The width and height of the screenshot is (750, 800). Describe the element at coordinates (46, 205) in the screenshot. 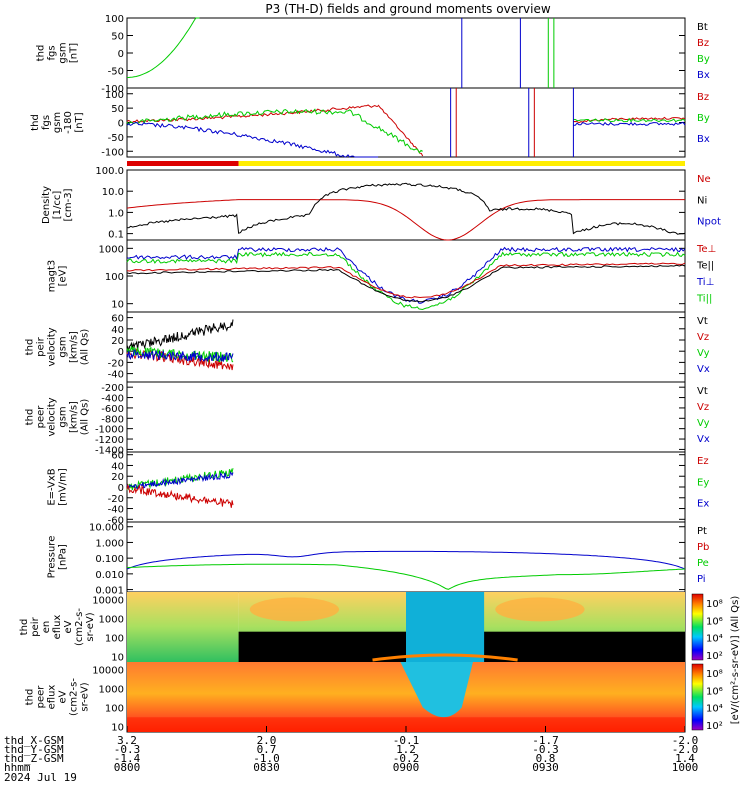

I see `panel-2-ylabel: Density` at that location.